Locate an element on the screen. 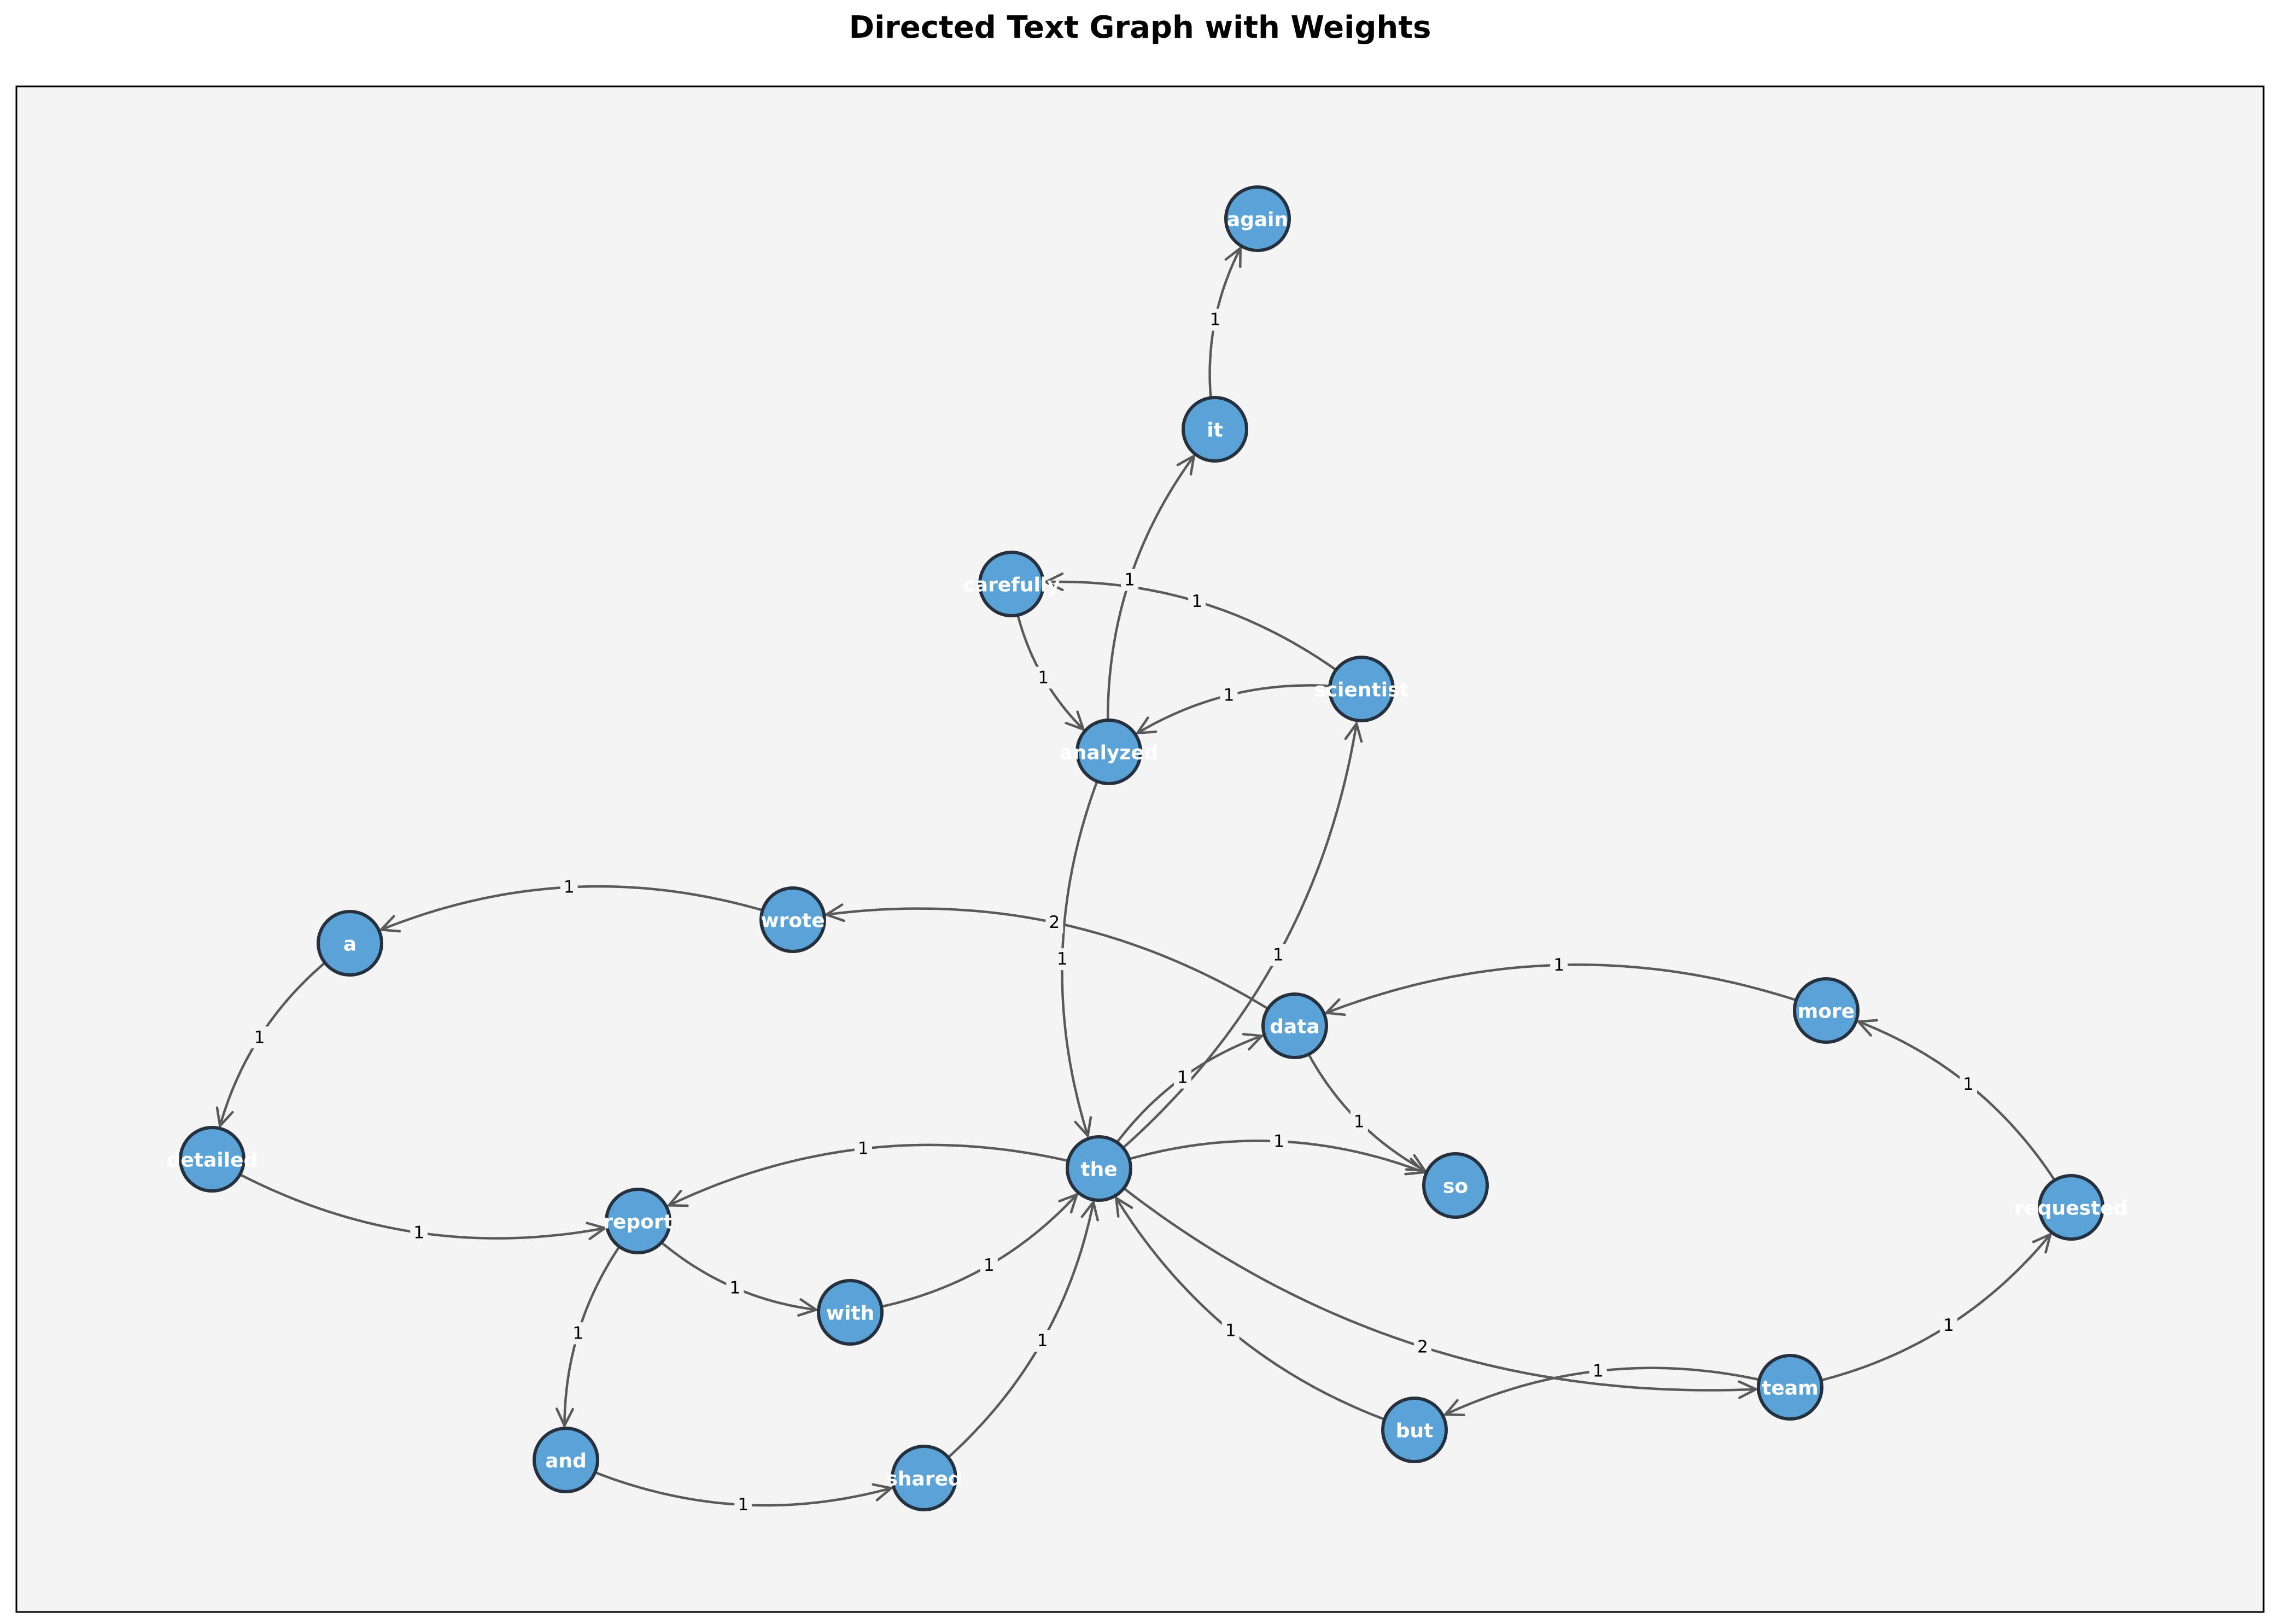 The image size is (2280, 1624). node-scientist: scientist is located at coordinates (1362, 689).